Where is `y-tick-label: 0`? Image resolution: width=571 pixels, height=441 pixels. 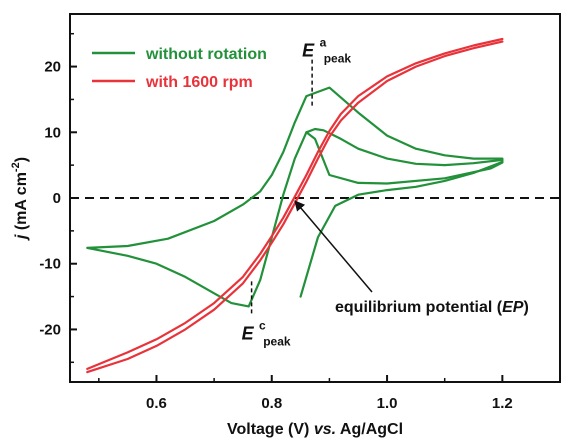 y-tick-label: 0 is located at coordinates (57, 198).